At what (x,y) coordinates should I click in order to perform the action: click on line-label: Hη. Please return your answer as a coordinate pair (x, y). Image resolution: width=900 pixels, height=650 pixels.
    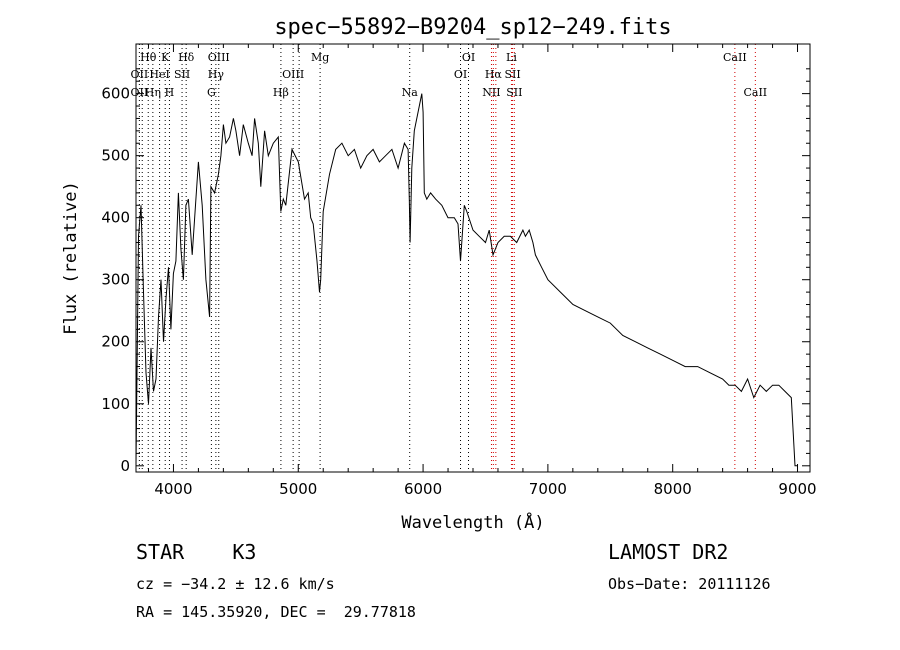
    Looking at the image, I should click on (153, 92).